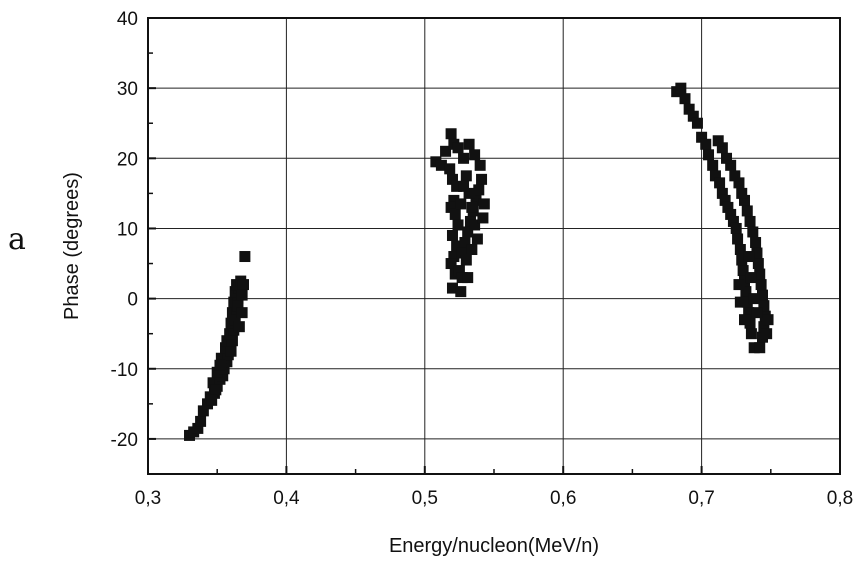 The height and width of the screenshot is (565, 867). I want to click on x-tick-label: 0,8, so click(840, 498).